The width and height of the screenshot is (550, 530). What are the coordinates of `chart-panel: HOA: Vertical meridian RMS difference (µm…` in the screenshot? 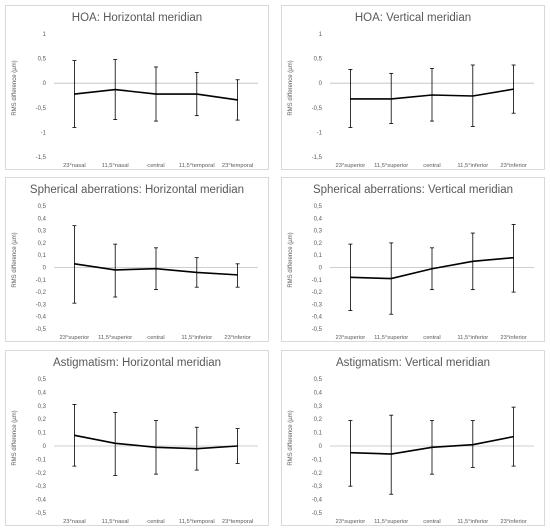 It's located at (413, 87).